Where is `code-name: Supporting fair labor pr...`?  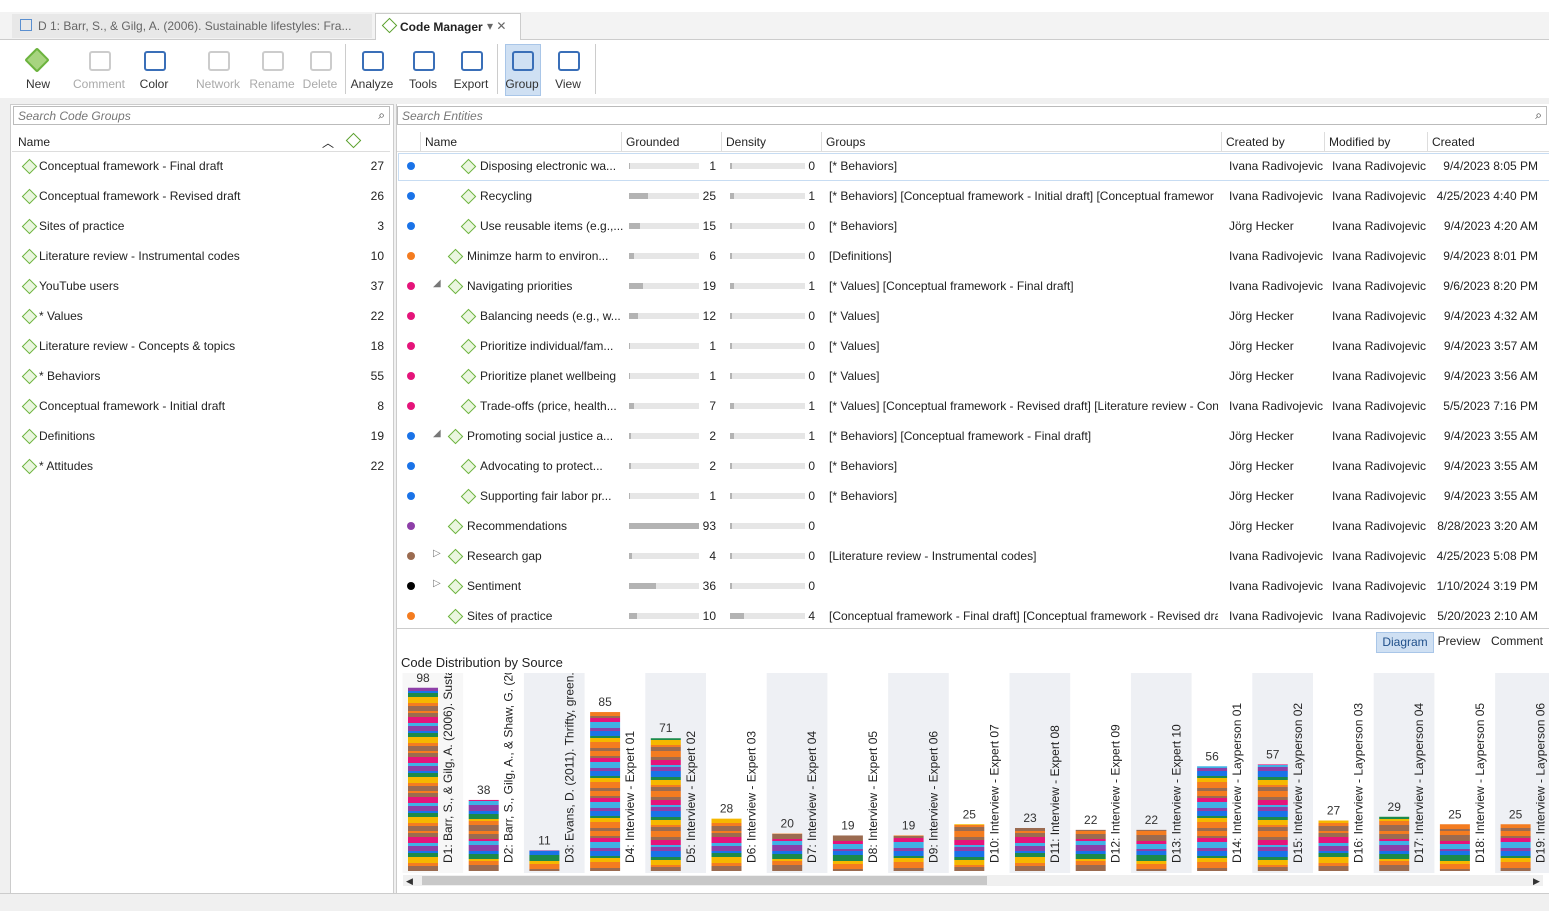 code-name: Supporting fair labor pr... is located at coordinates (546, 496).